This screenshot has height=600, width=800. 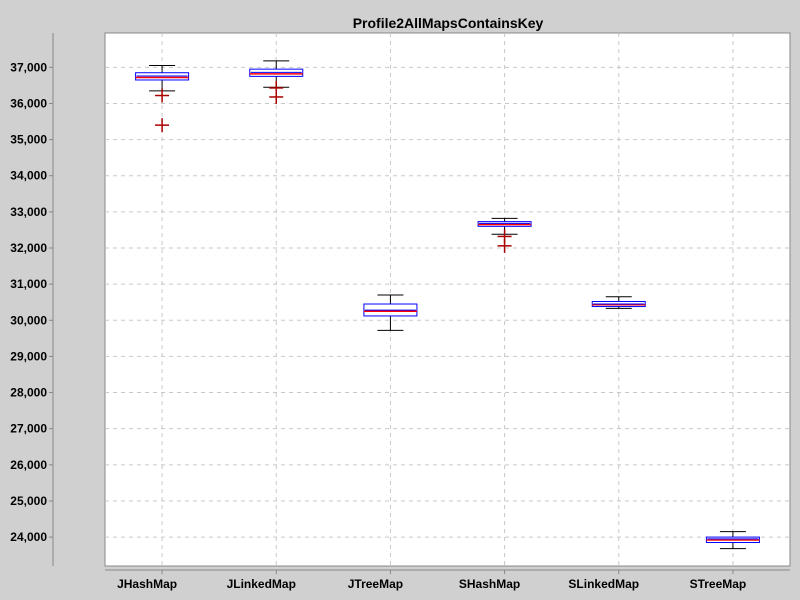 What do you see at coordinates (261, 584) in the screenshot?
I see `x-tick-label: JLinkedMap` at bounding box center [261, 584].